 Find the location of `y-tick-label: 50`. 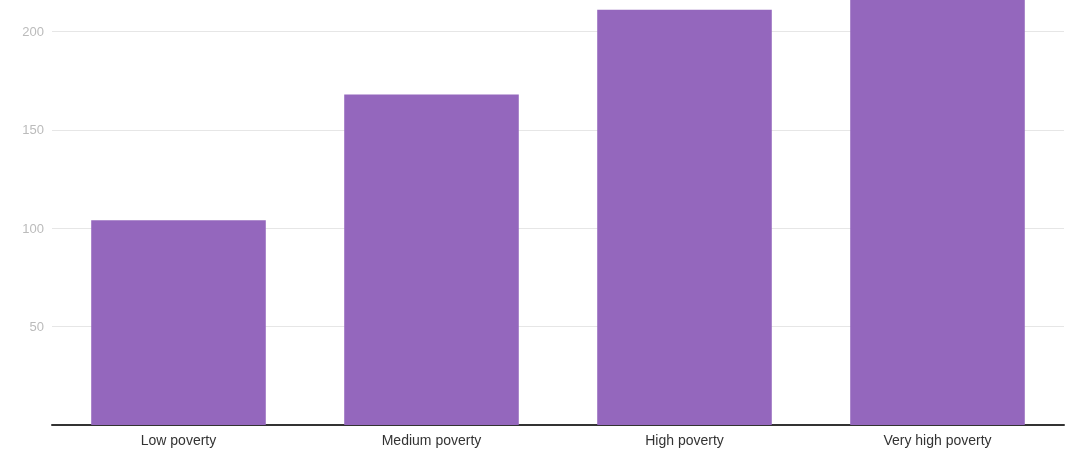

y-tick-label: 50 is located at coordinates (36, 327).